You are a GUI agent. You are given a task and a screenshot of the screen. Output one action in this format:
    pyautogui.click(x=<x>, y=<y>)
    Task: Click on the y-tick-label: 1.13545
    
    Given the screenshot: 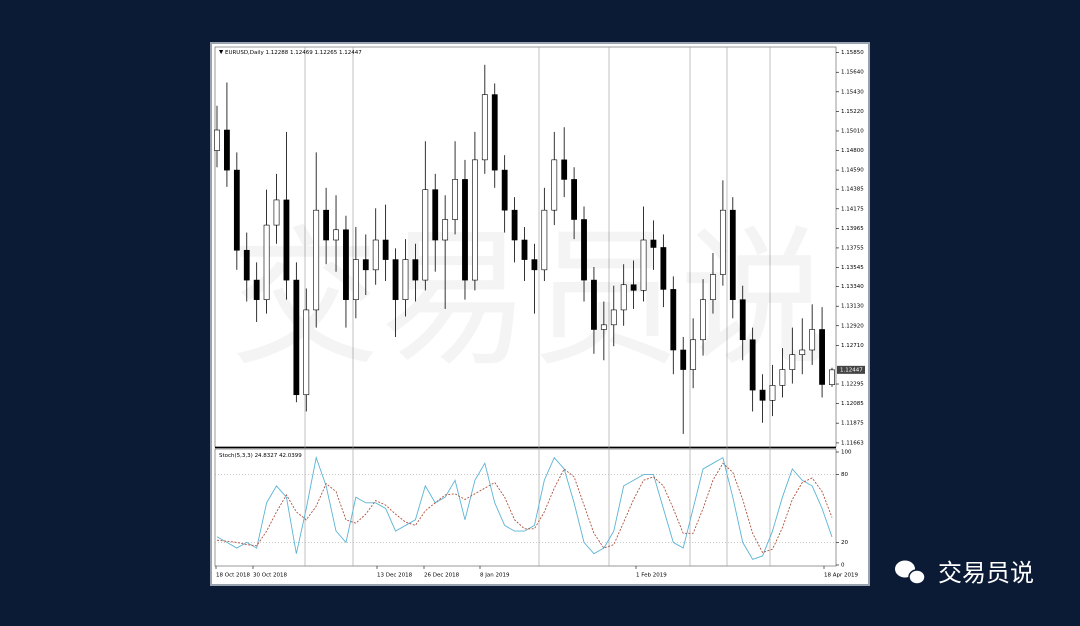 What is the action you would take?
    pyautogui.click(x=852, y=268)
    